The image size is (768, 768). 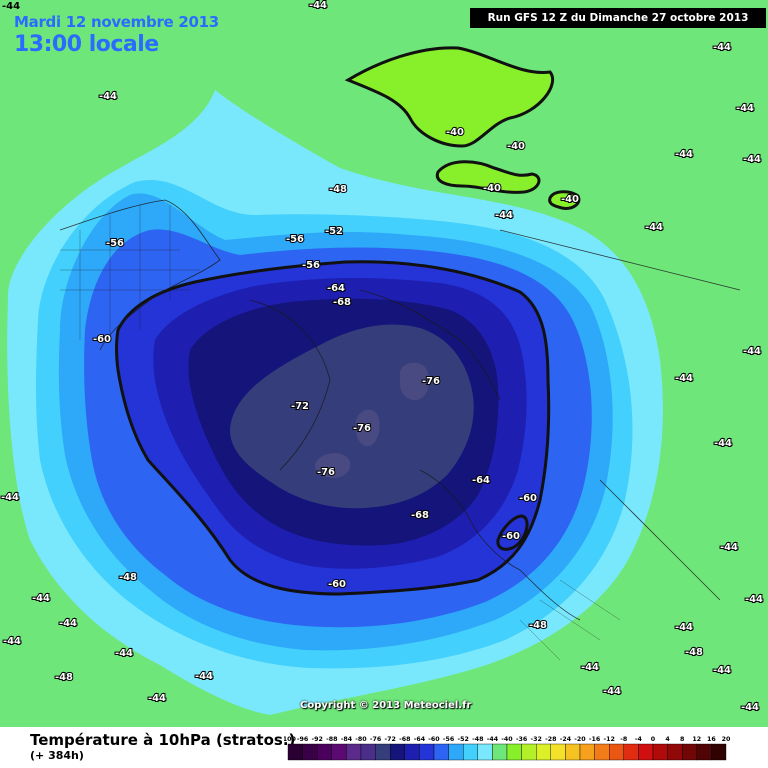 I want to click on contour-minus-60-small, so click(x=512, y=532).